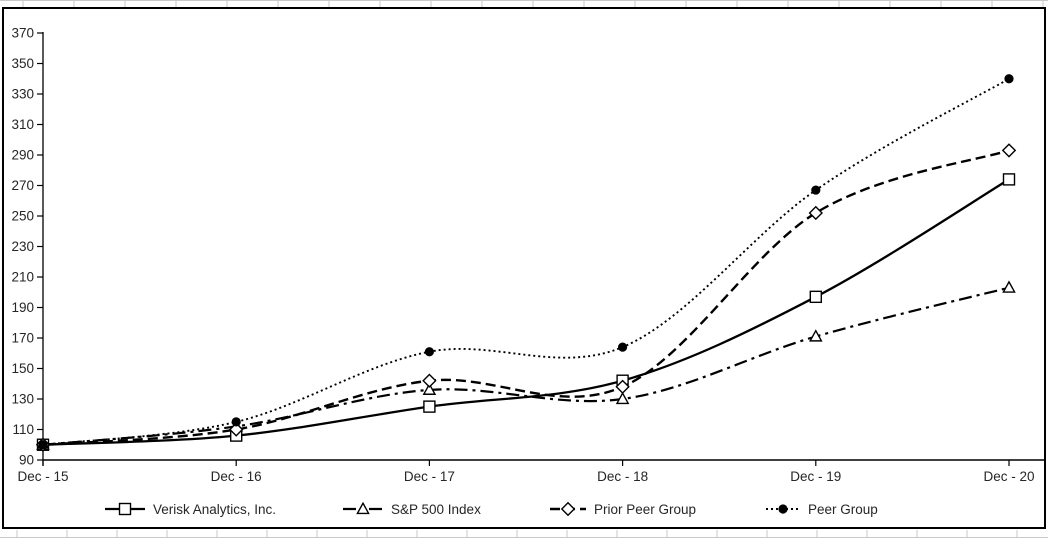  I want to click on legend-label: Prior Peer Group, so click(645, 509).